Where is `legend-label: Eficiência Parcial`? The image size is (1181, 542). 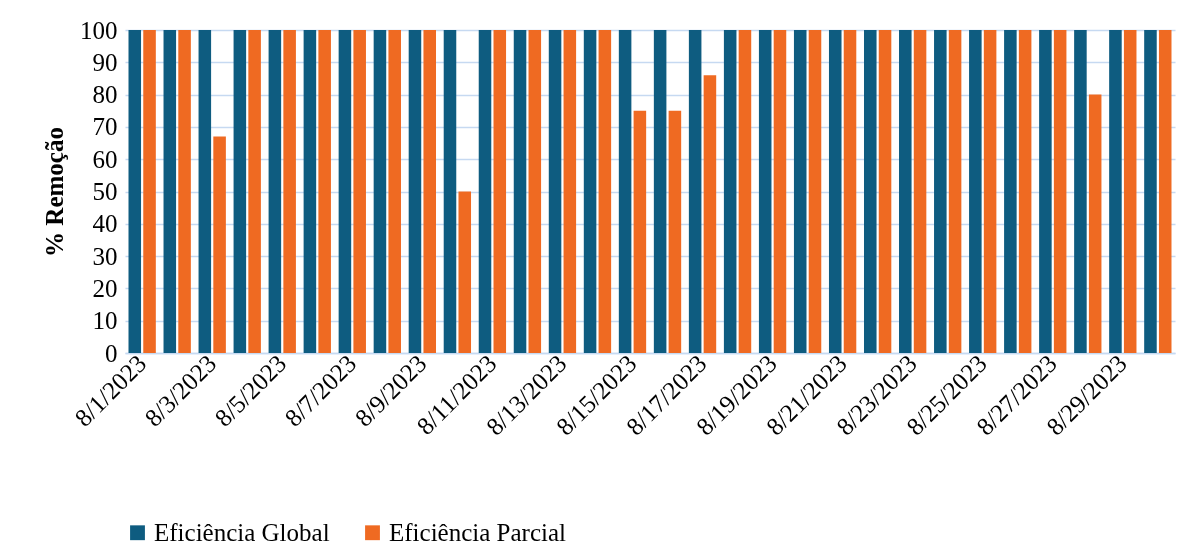 legend-label: Eficiência Parcial is located at coordinates (478, 530).